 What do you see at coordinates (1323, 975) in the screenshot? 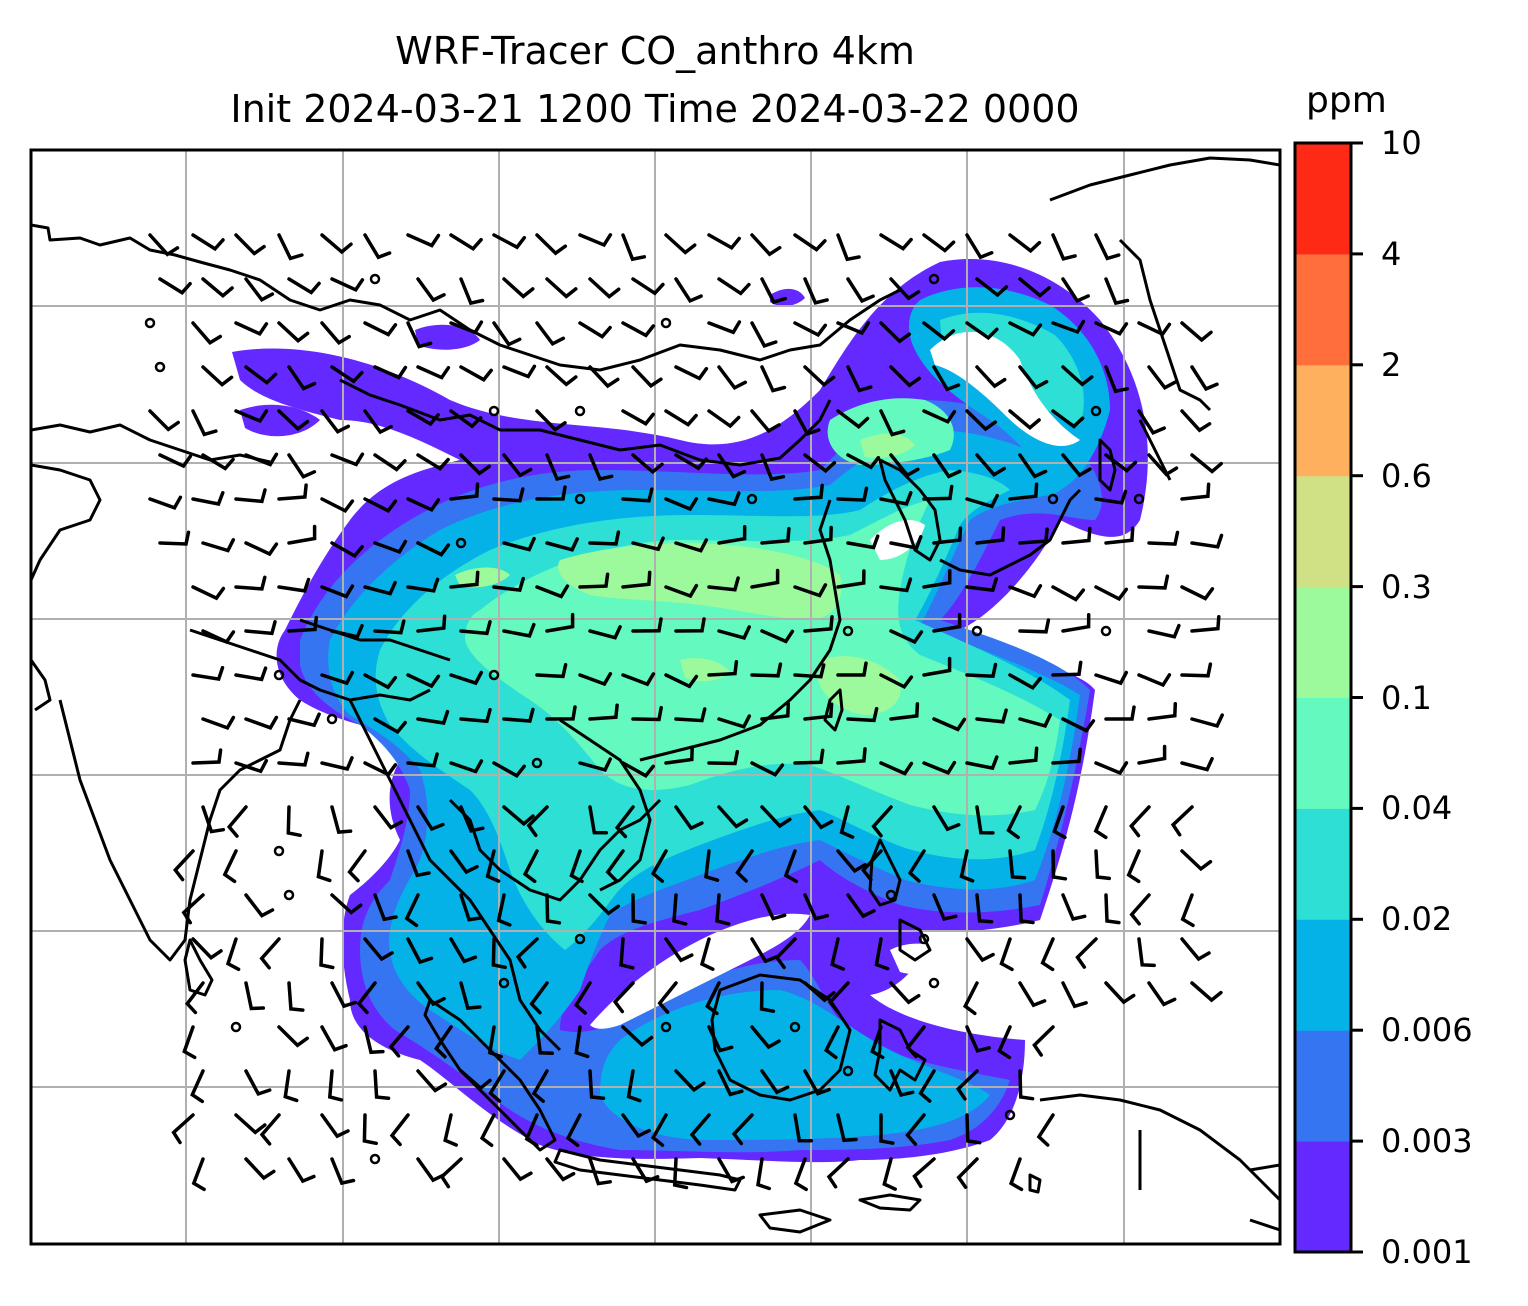
I see `colorbar-segment-0.006` at bounding box center [1323, 975].